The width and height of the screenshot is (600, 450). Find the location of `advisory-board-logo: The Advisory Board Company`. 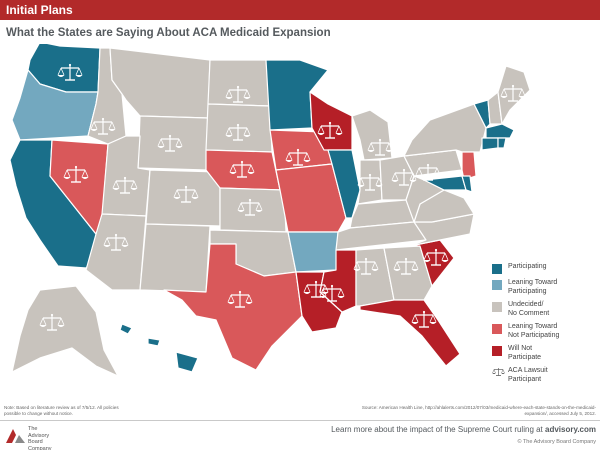

advisory-board-logo: The Advisory Board Company is located at coordinates (36, 437).